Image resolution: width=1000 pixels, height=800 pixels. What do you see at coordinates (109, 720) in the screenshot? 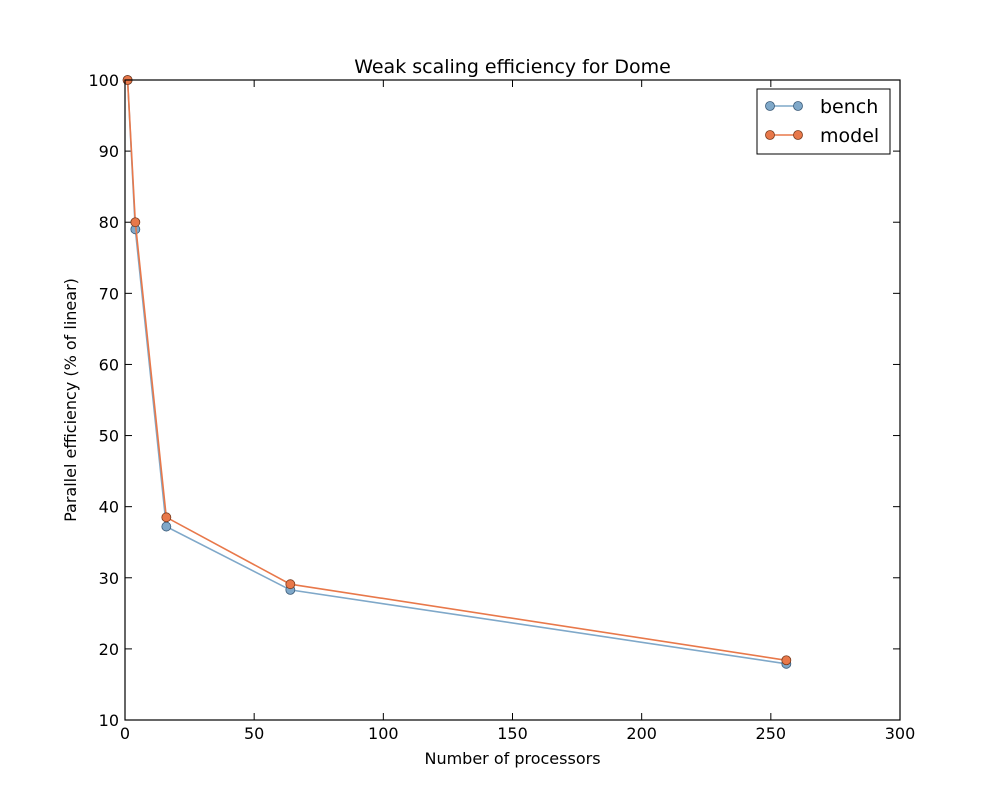
I see `y-tick-label: 10` at bounding box center [109, 720].